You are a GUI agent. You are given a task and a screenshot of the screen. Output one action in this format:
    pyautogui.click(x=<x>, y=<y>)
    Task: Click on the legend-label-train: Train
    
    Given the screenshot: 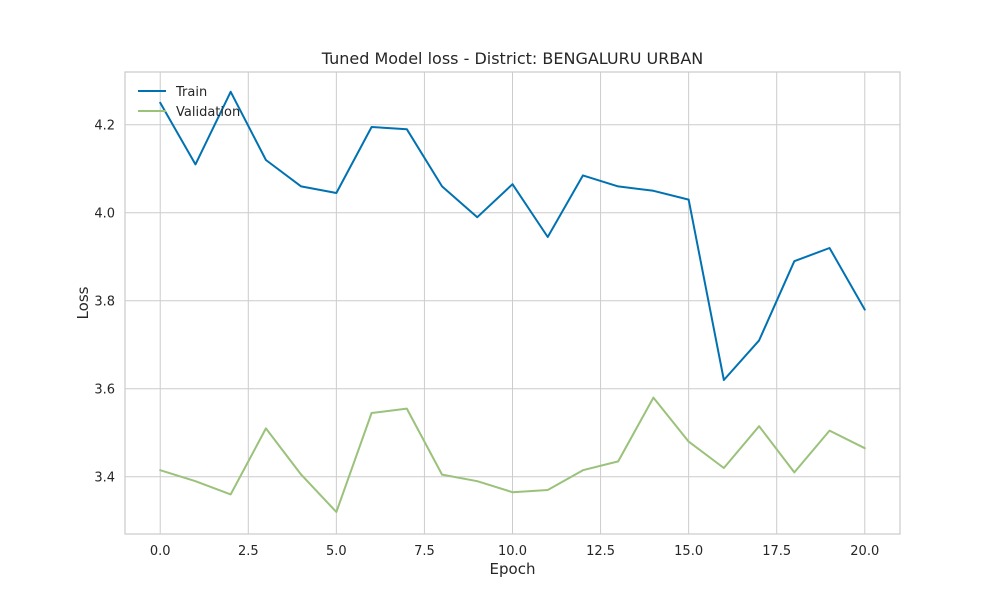 What is the action you would take?
    pyautogui.click(x=191, y=92)
    